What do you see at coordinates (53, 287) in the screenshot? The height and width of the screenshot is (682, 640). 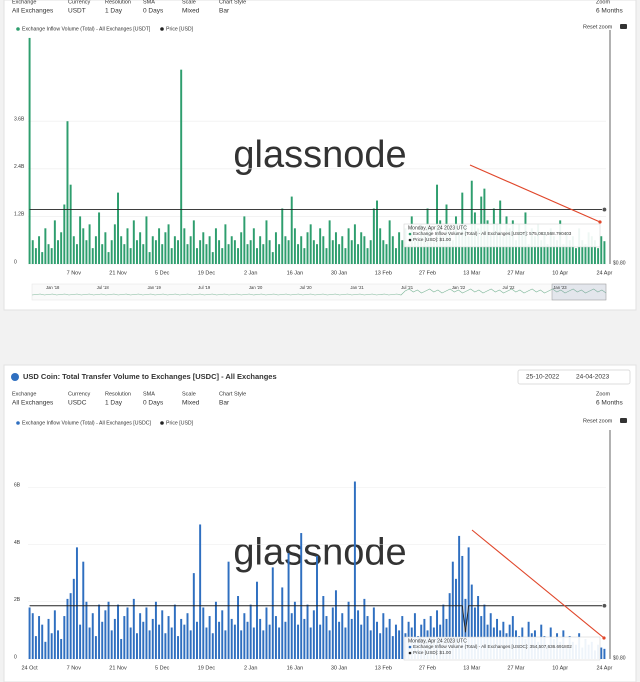 I see `navigator-label: Jan '18` at bounding box center [53, 287].